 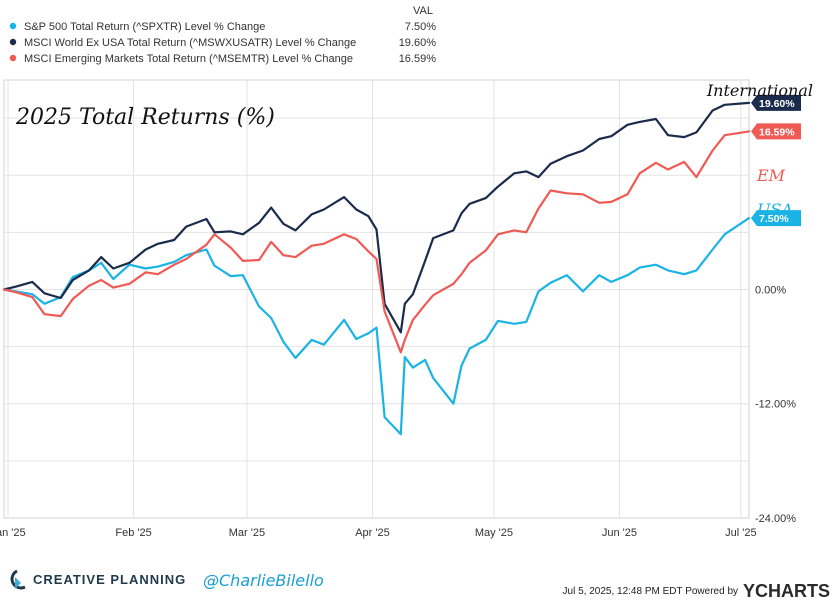 I want to click on x-tick-label: Jun '25, so click(x=619, y=533).